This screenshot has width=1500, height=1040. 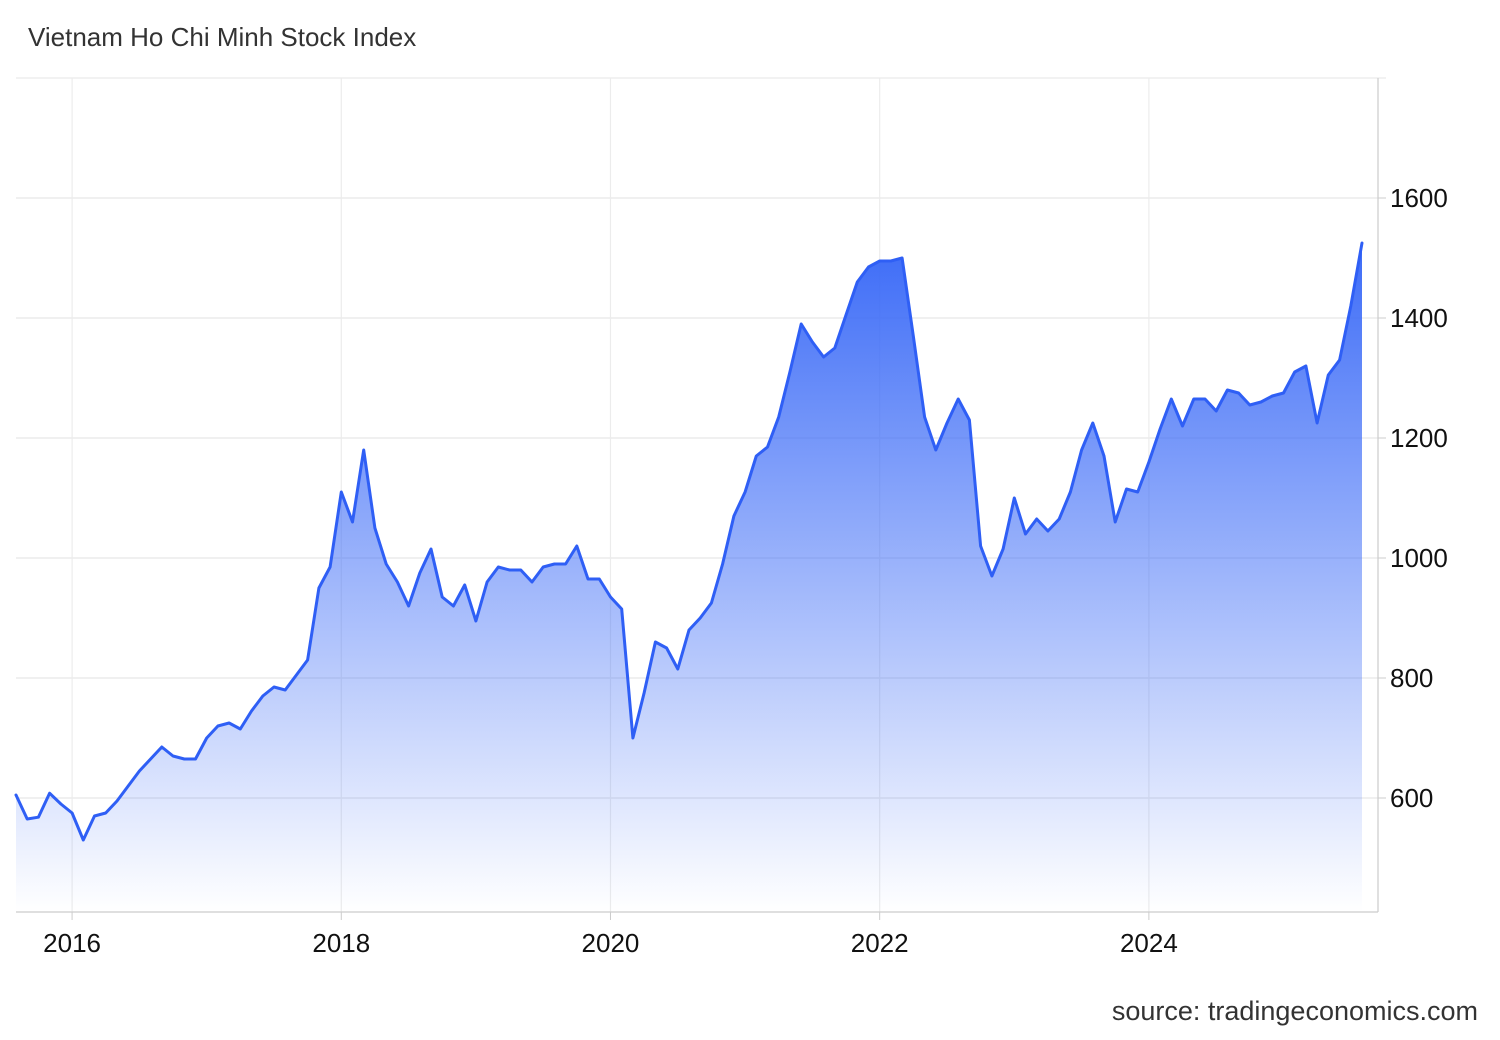 I want to click on x-tick-label-2022: 2022, so click(x=880, y=943).